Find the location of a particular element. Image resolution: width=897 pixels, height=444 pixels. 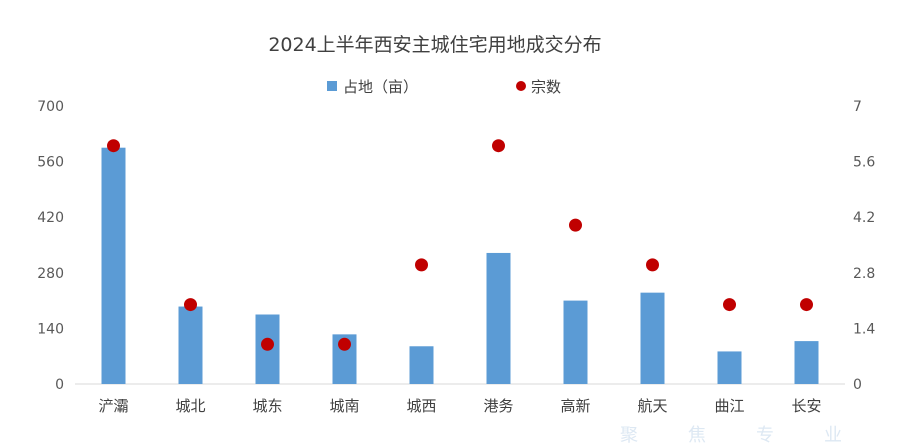

x-tick-label: 城北 is located at coordinates (190, 406).